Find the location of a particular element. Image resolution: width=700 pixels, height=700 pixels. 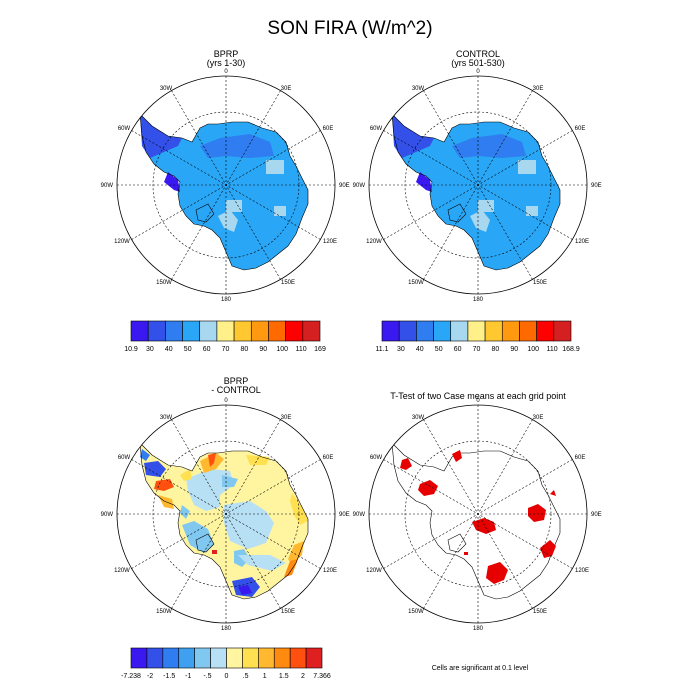

colorbar: -7.238 -2 -1.5 -1 -.5 0 .5 1 1.5 2 7.366 is located at coordinates (226, 663).